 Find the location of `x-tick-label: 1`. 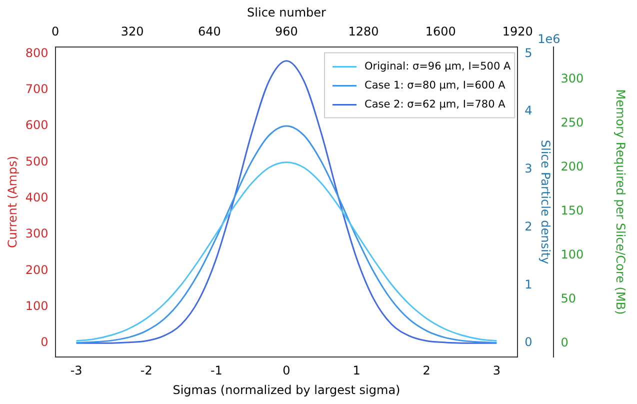

x-tick-label: 1 is located at coordinates (356, 371).